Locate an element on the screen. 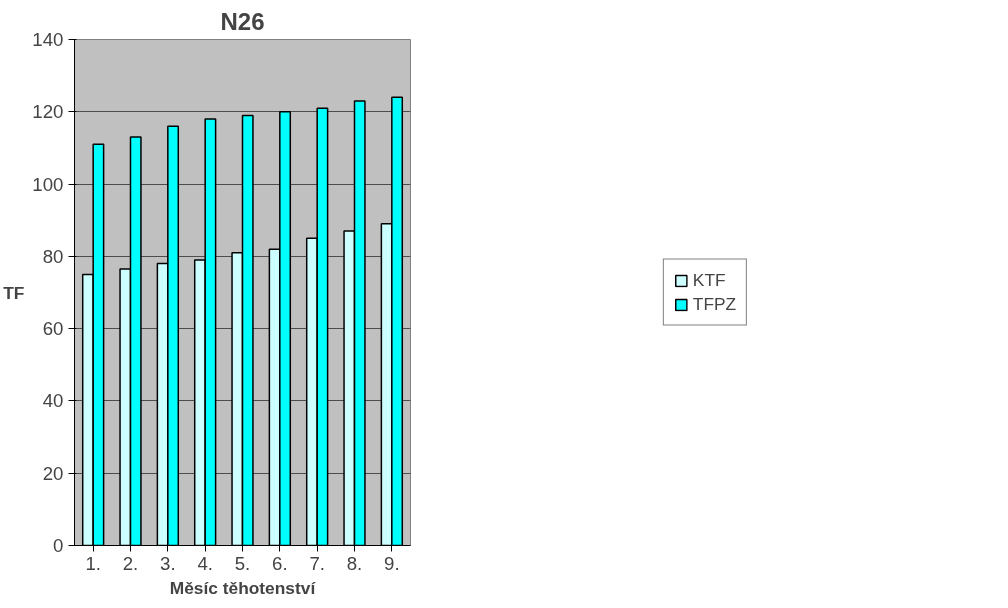 The image size is (1008, 608). chart-title: N26 is located at coordinates (242, 21).